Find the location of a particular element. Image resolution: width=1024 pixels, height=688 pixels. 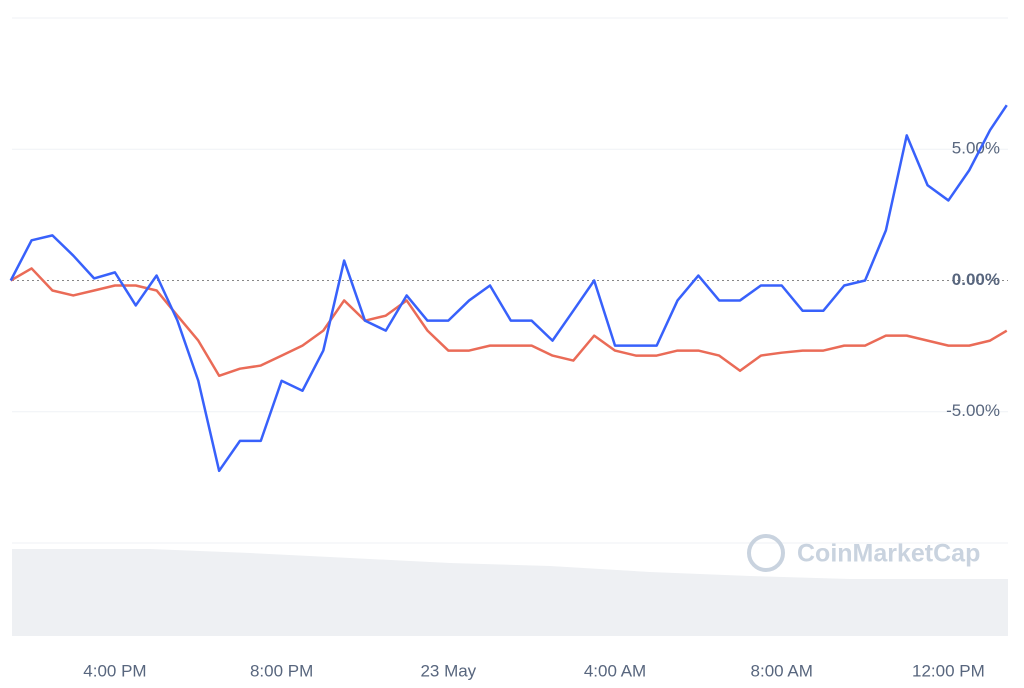

watermark: CoinMarketCap is located at coordinates (863, 553).